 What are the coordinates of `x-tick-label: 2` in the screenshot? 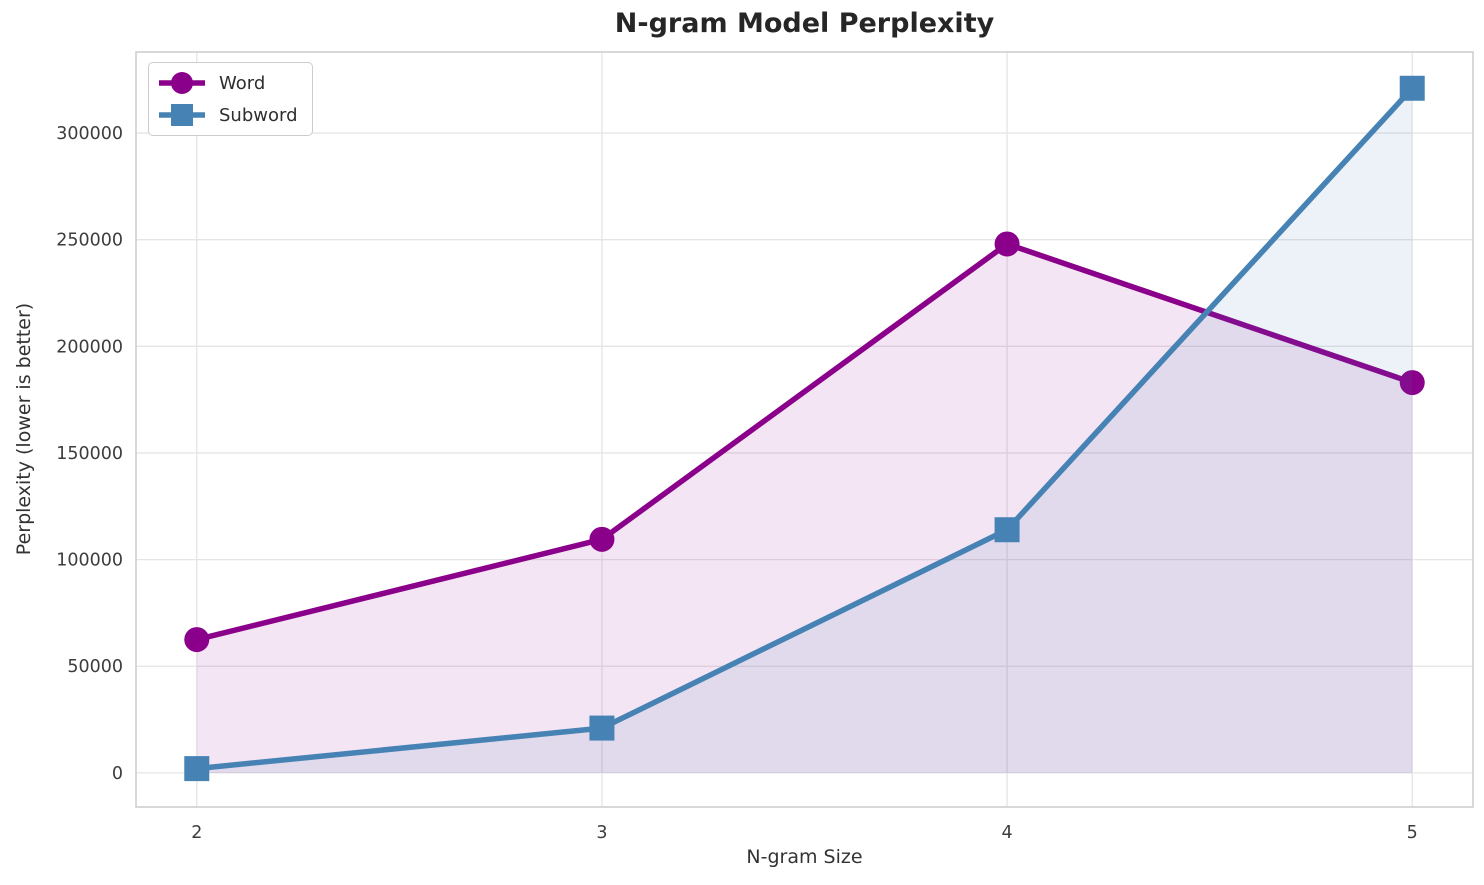 It's located at (196, 833).